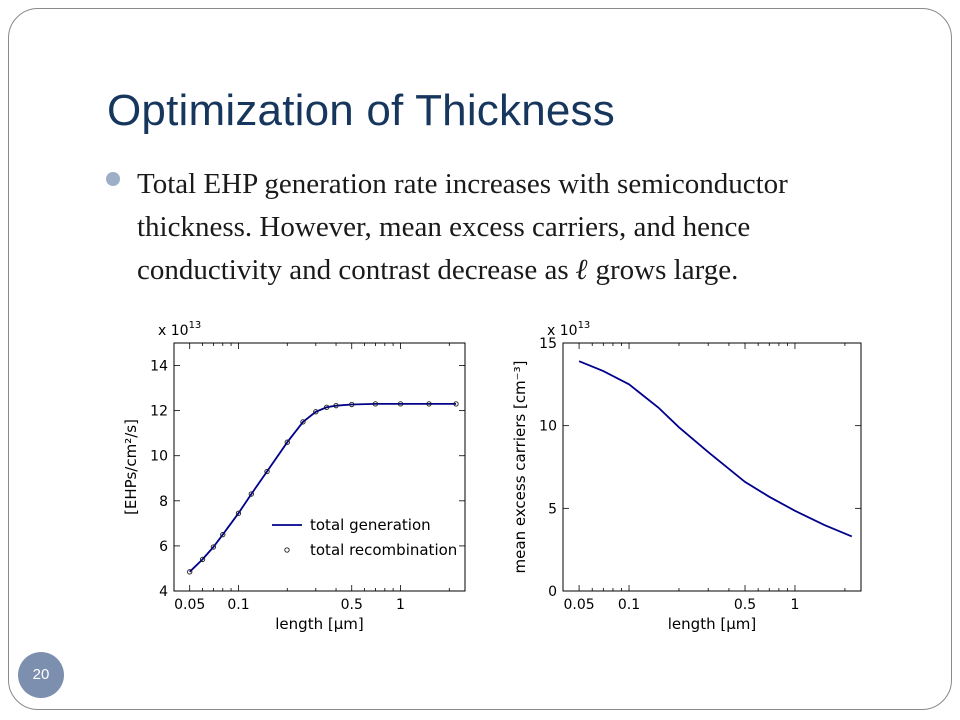  I want to click on legend-label-total-generation: total generation, so click(370, 525).